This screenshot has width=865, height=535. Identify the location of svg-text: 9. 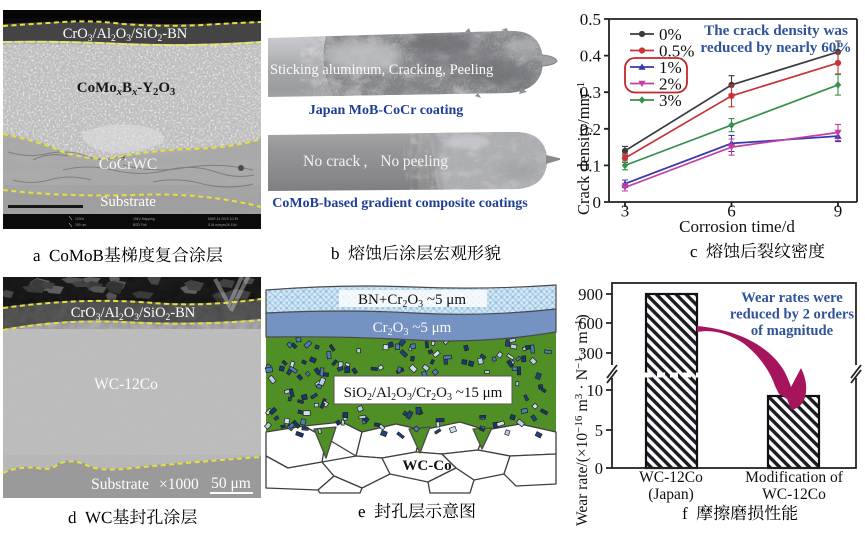
(838, 211).